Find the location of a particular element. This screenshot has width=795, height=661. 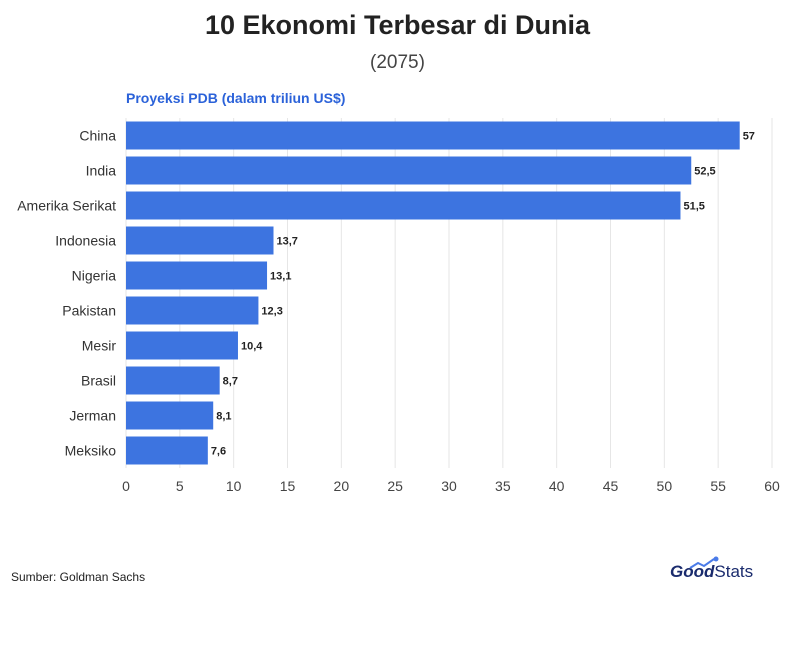

x-tick-label: 25 is located at coordinates (395, 486).